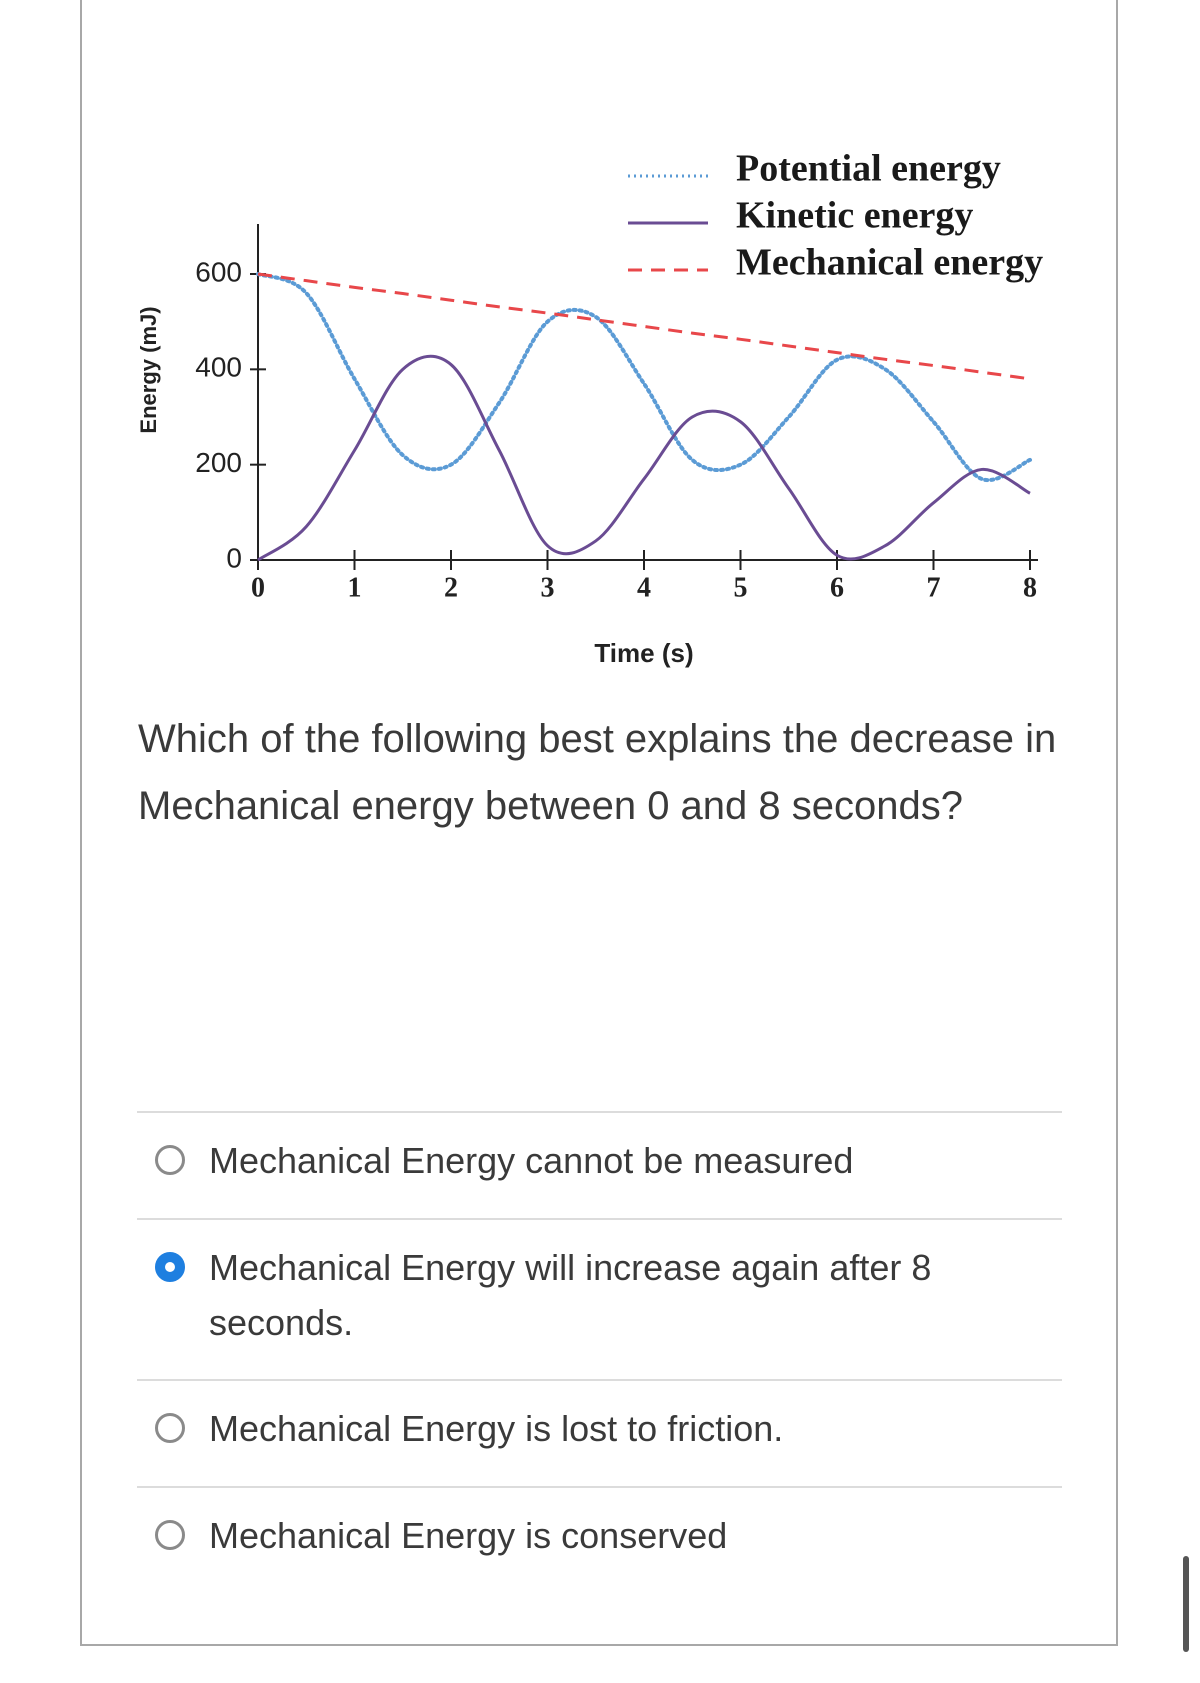 Image resolution: width=1200 pixels, height=1683 pixels. What do you see at coordinates (355, 587) in the screenshot?
I see `x-tick-label: 1` at bounding box center [355, 587].